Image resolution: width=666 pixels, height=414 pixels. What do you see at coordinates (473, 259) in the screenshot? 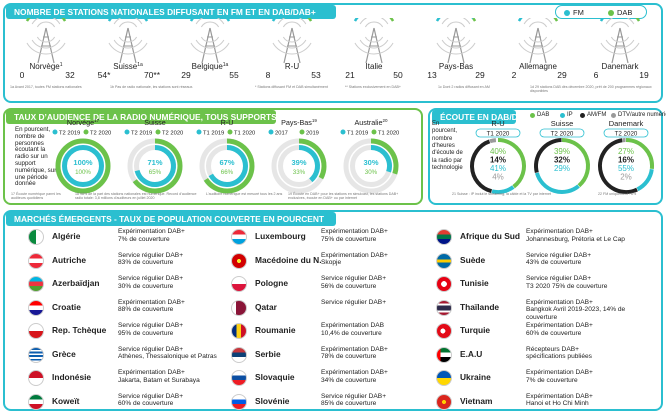
I see `market-name: Suède` at bounding box center [473, 259].